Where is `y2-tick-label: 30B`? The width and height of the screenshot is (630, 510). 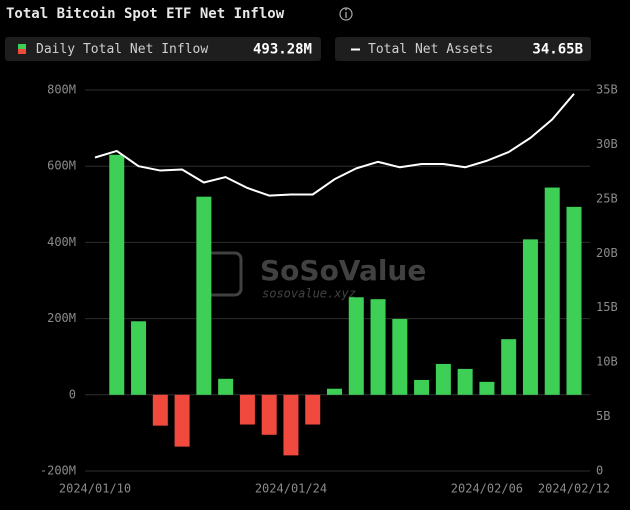 y2-tick-label: 30B is located at coordinates (607, 144).